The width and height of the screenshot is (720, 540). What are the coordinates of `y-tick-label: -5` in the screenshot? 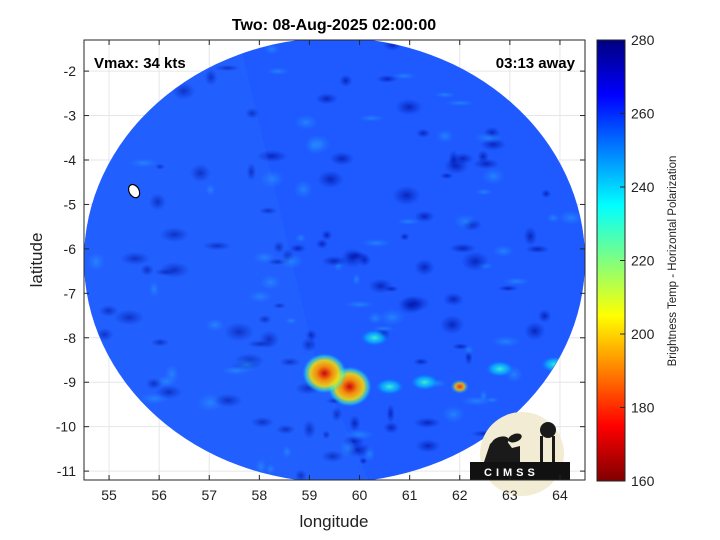 It's located at (70, 204).